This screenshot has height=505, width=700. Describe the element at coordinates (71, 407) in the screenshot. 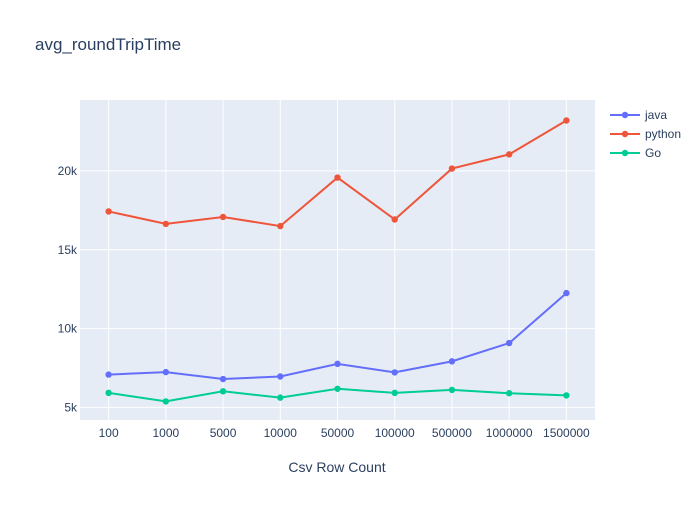

I see `y-tick-label: 5k` at that location.